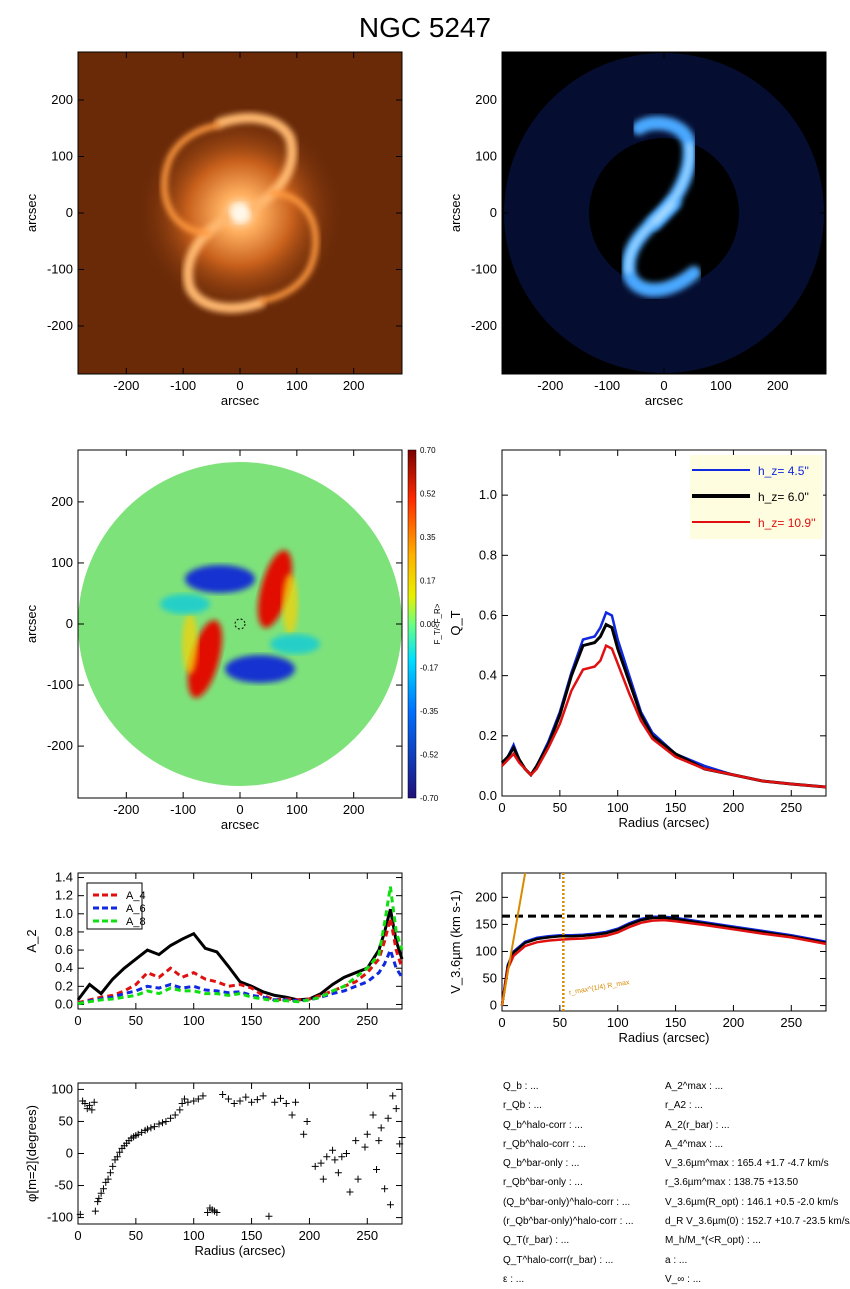  Describe the element at coordinates (437, 623) in the screenshot. I see `colorbar-label: F_T/<F_R>` at that location.